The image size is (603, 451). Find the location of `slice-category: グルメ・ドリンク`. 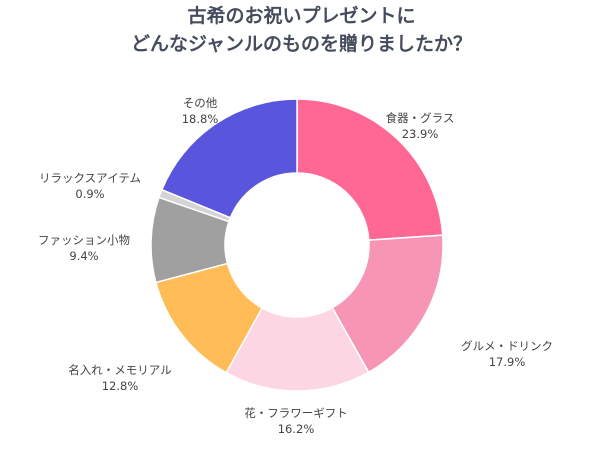

slice-category: グルメ・ドリンク is located at coordinates (507, 346).